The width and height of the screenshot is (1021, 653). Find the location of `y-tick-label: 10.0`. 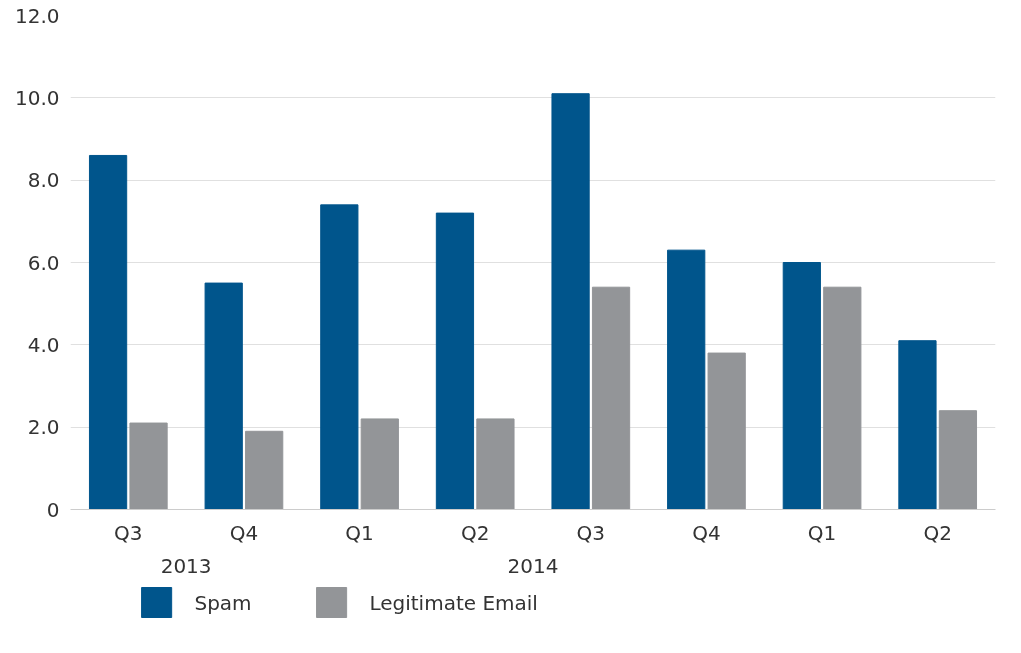

y-tick-label: 10.0 is located at coordinates (37, 97).